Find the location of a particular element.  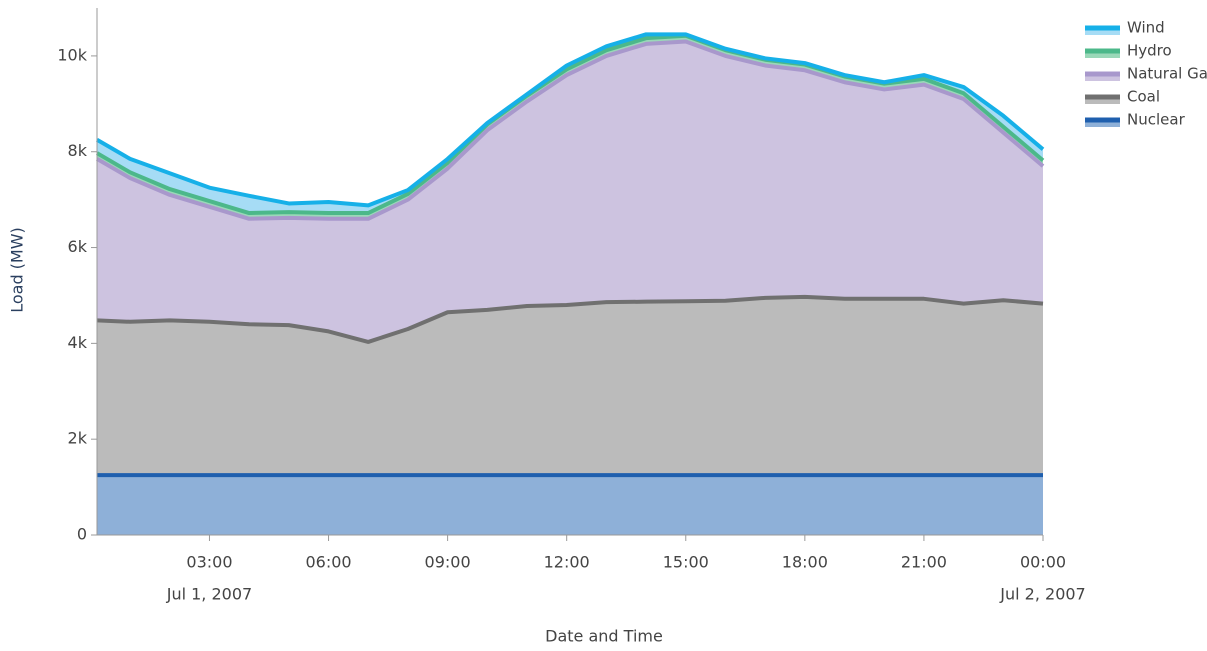

y-axis-label: Load (MW) is located at coordinates (17, 270).